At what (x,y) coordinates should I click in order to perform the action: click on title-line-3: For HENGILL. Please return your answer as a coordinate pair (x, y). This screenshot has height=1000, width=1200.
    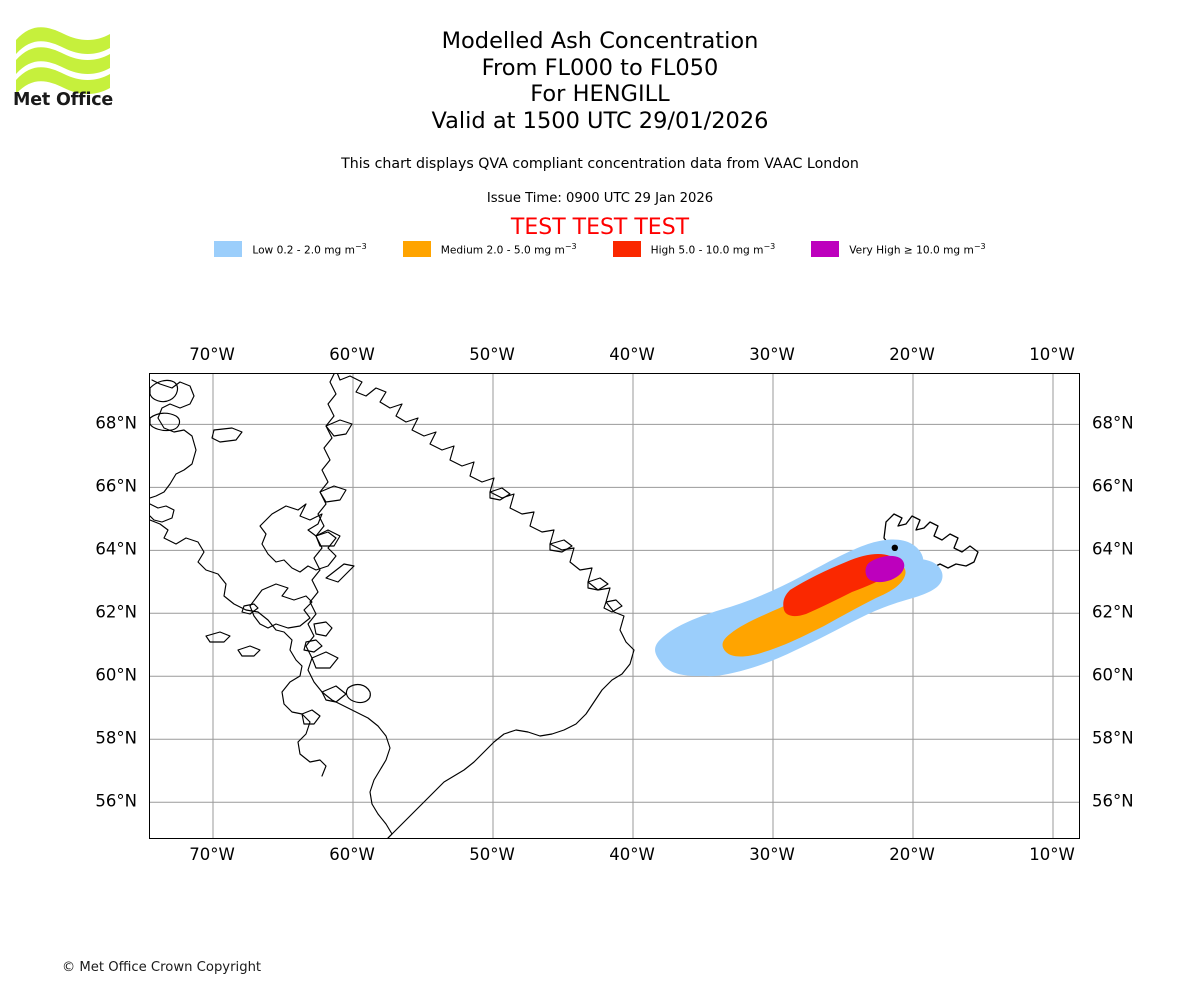
    Looking at the image, I should click on (600, 94).